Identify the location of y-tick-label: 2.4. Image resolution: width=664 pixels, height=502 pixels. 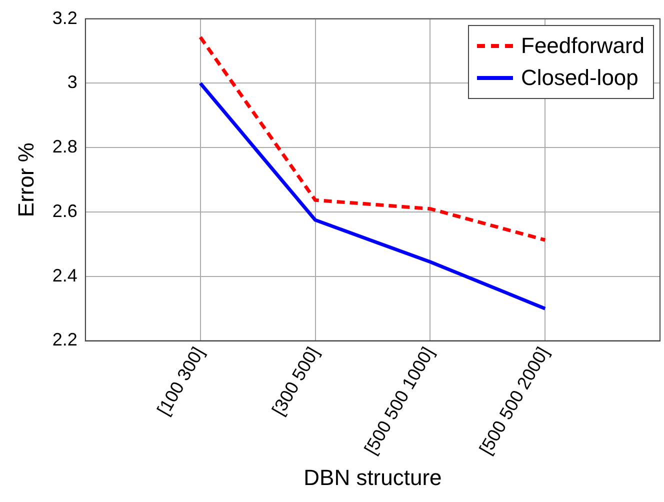
(65, 275).